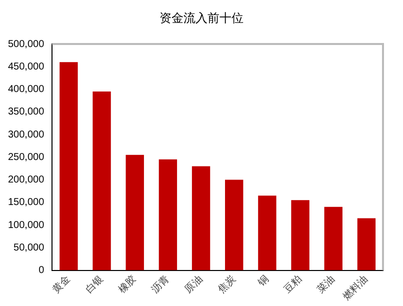 The width and height of the screenshot is (403, 306). I want to click on x-tick-label: 菜油, so click(326, 284).